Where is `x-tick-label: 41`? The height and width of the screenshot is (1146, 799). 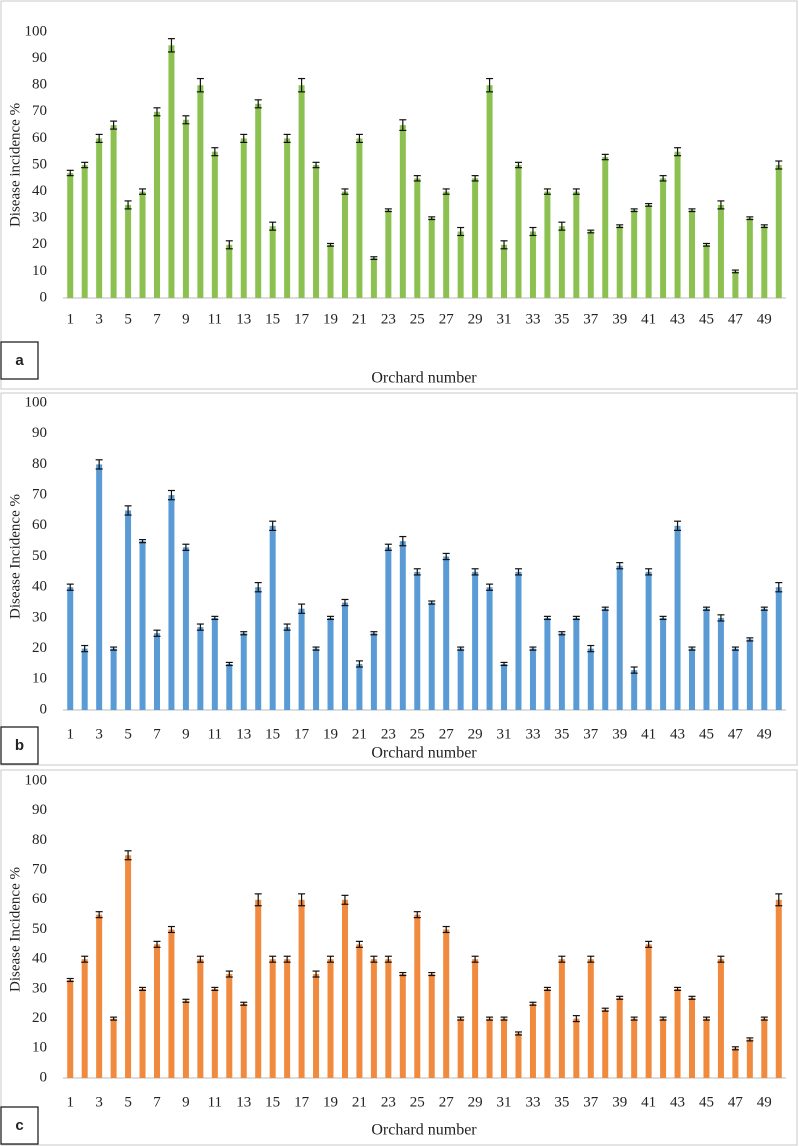
x-tick-label: 41 is located at coordinates (648, 319).